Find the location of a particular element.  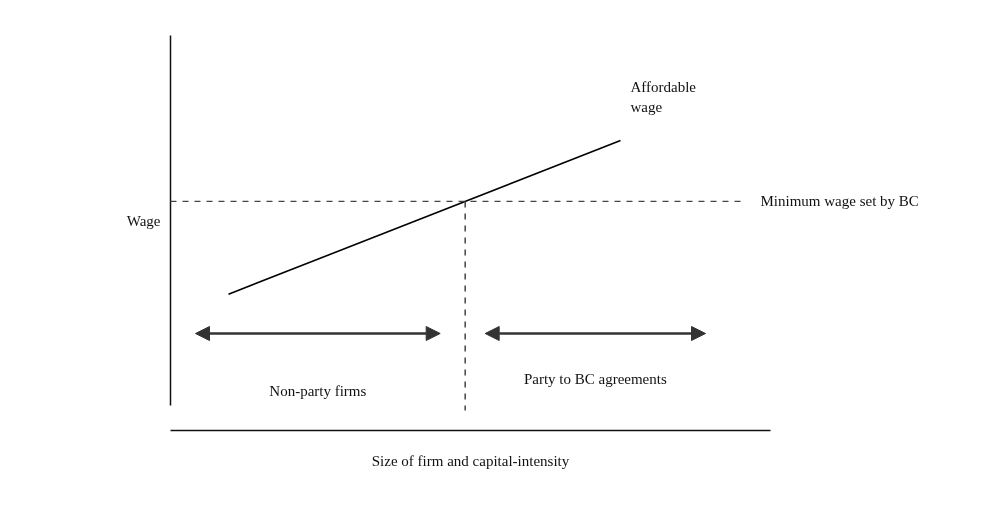

annotation: Party to BC agreements is located at coordinates (595, 378).